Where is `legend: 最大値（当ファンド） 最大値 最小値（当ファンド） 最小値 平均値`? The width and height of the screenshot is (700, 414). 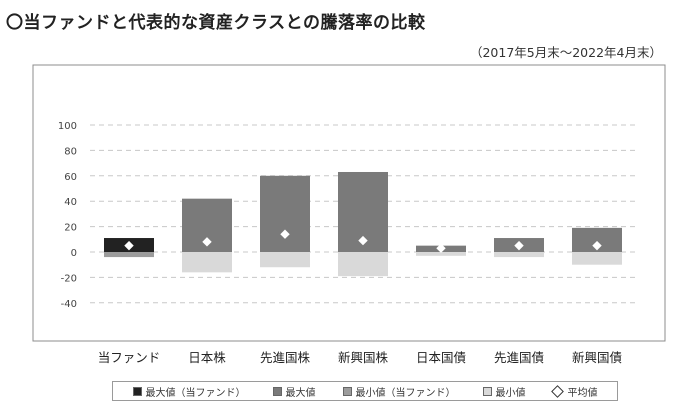 legend: 最大値（当ファンド） 最大値 最小値（当ファンド） 最小値 平均値 is located at coordinates (365, 391).